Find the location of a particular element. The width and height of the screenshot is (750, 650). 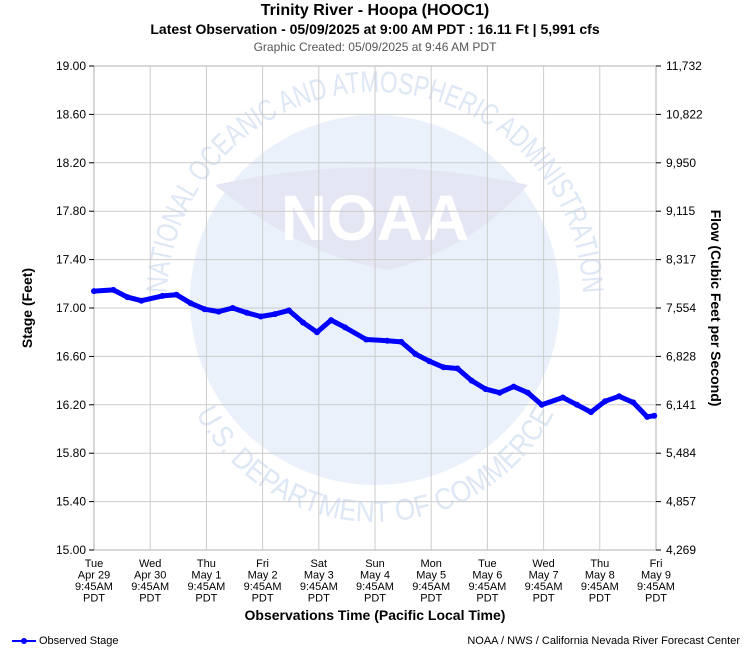

x-tick-label: Thu May 8 9:45AM PDT is located at coordinates (600, 581).